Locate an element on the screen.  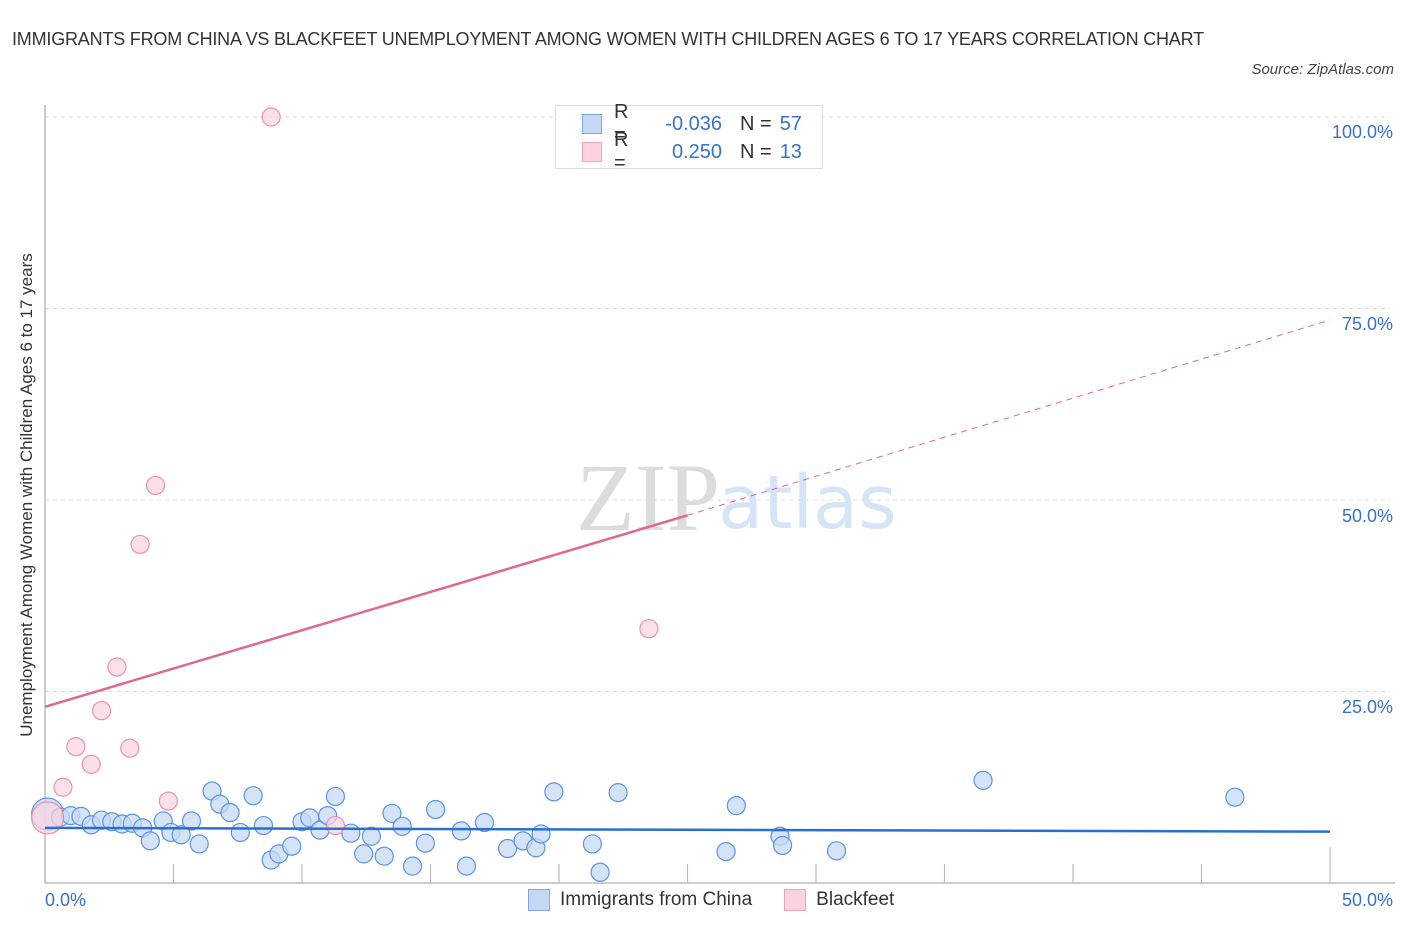
n-value: 57 is located at coordinates (790, 123).